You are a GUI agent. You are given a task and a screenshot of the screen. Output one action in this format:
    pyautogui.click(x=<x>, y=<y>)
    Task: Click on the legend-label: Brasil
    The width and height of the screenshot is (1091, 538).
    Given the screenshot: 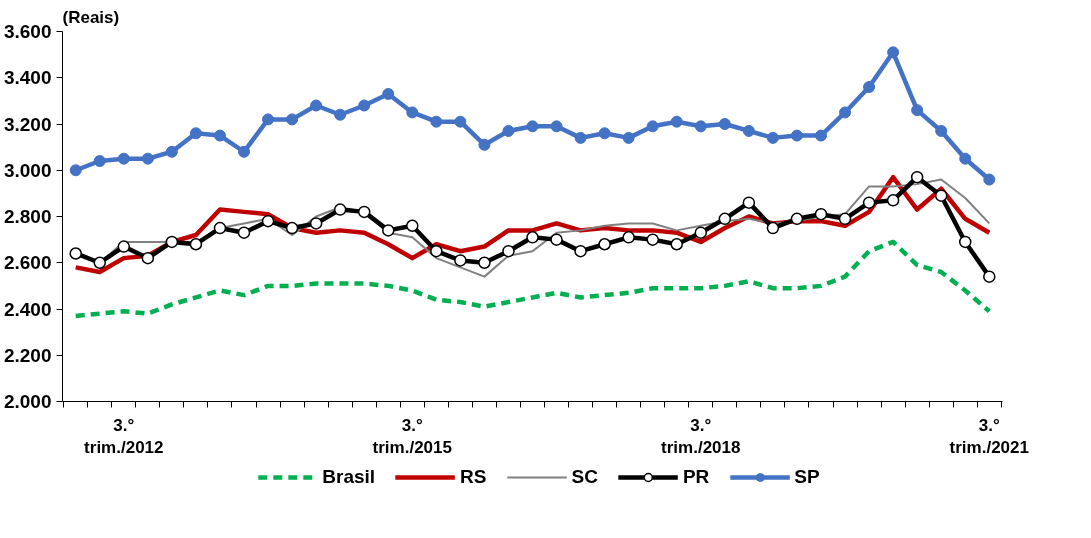 What is the action you would take?
    pyautogui.click(x=349, y=477)
    